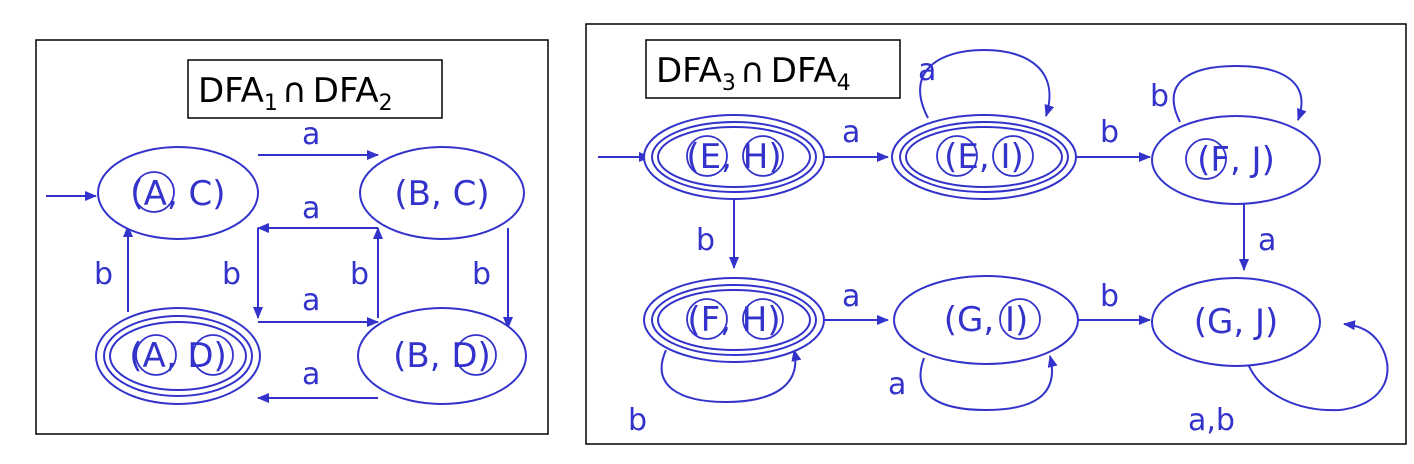  Describe the element at coordinates (753, 73) in the screenshot. I see `title-dfa3-dfa4: DFA3 ∩ DFA4` at that location.